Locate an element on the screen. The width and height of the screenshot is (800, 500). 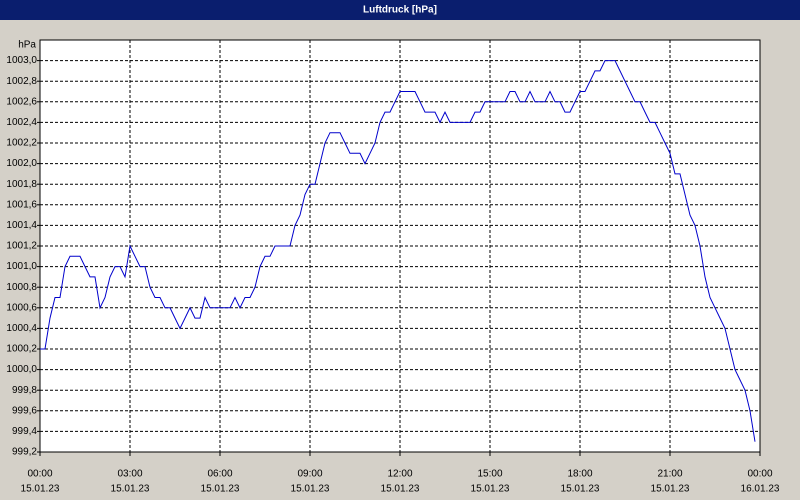
title-bar is located at coordinates (400, 10).